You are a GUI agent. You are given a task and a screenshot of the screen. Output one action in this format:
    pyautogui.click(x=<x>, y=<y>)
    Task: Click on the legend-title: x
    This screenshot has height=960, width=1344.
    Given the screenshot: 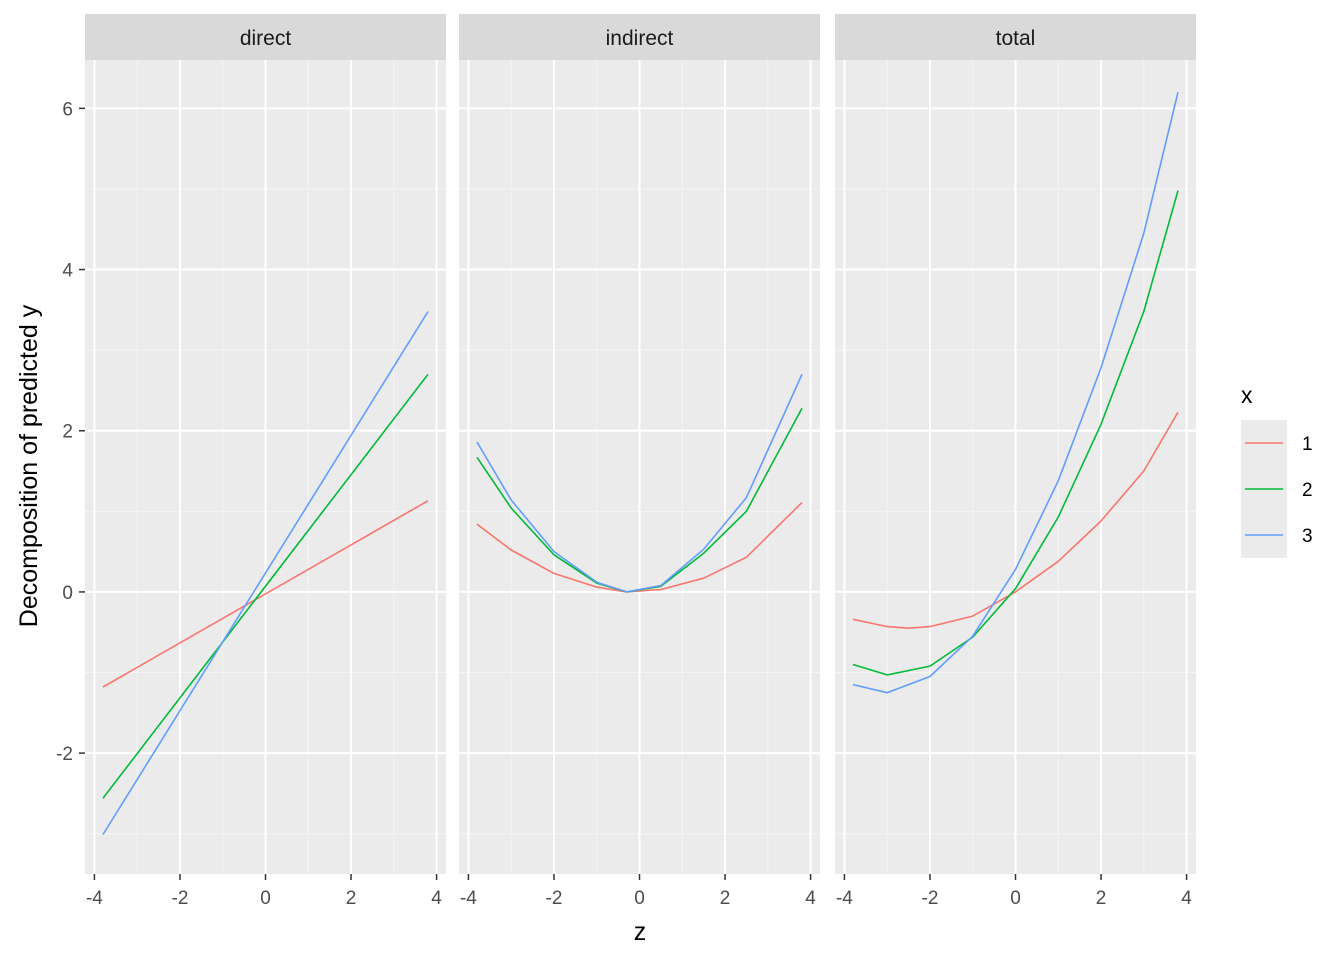 What is the action you would take?
    pyautogui.click(x=1247, y=395)
    